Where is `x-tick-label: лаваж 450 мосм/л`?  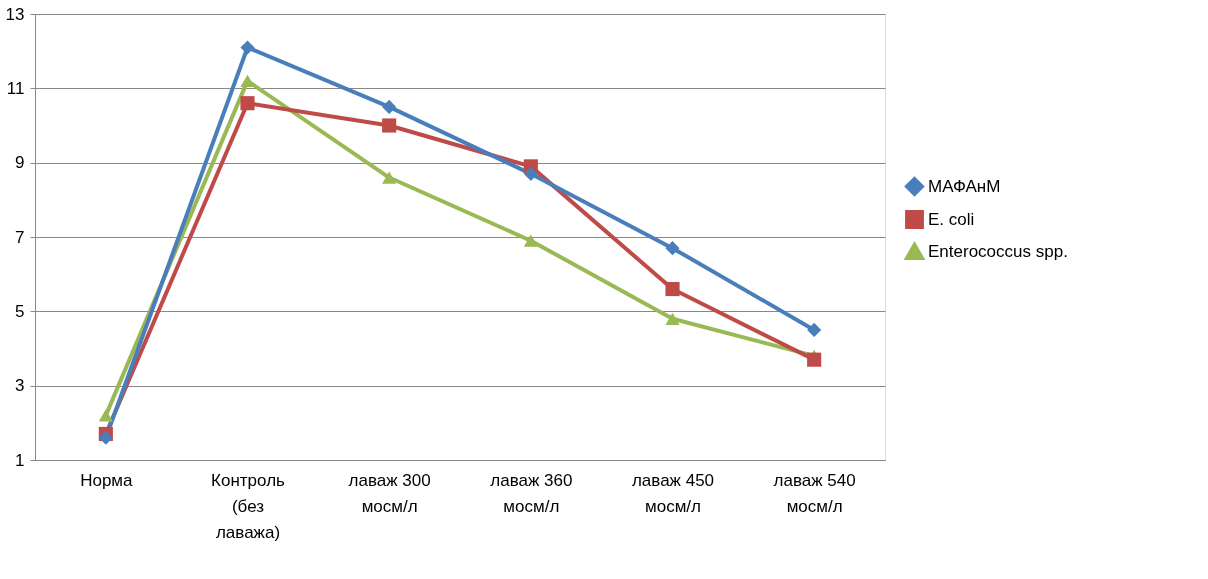
x-tick-label: лаваж 450 мосм/л is located at coordinates (673, 493).